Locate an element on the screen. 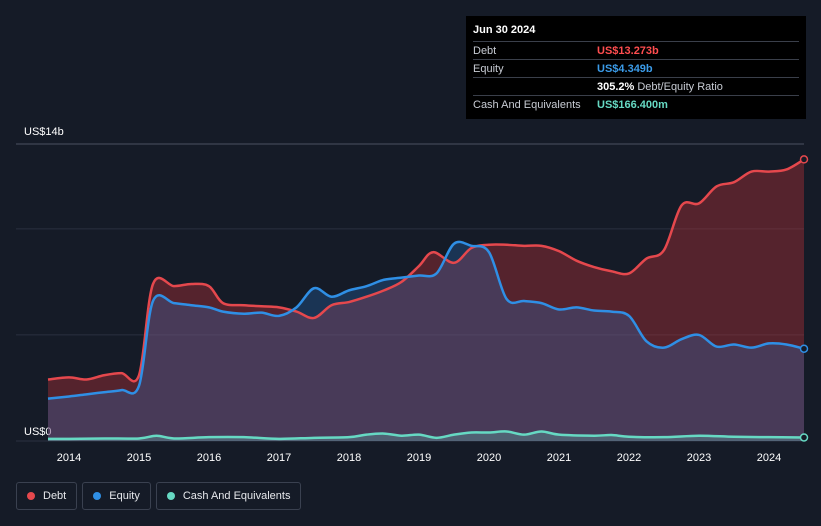 Image resolution: width=821 pixels, height=526 pixels. x-tick-label: 2021 is located at coordinates (559, 458).